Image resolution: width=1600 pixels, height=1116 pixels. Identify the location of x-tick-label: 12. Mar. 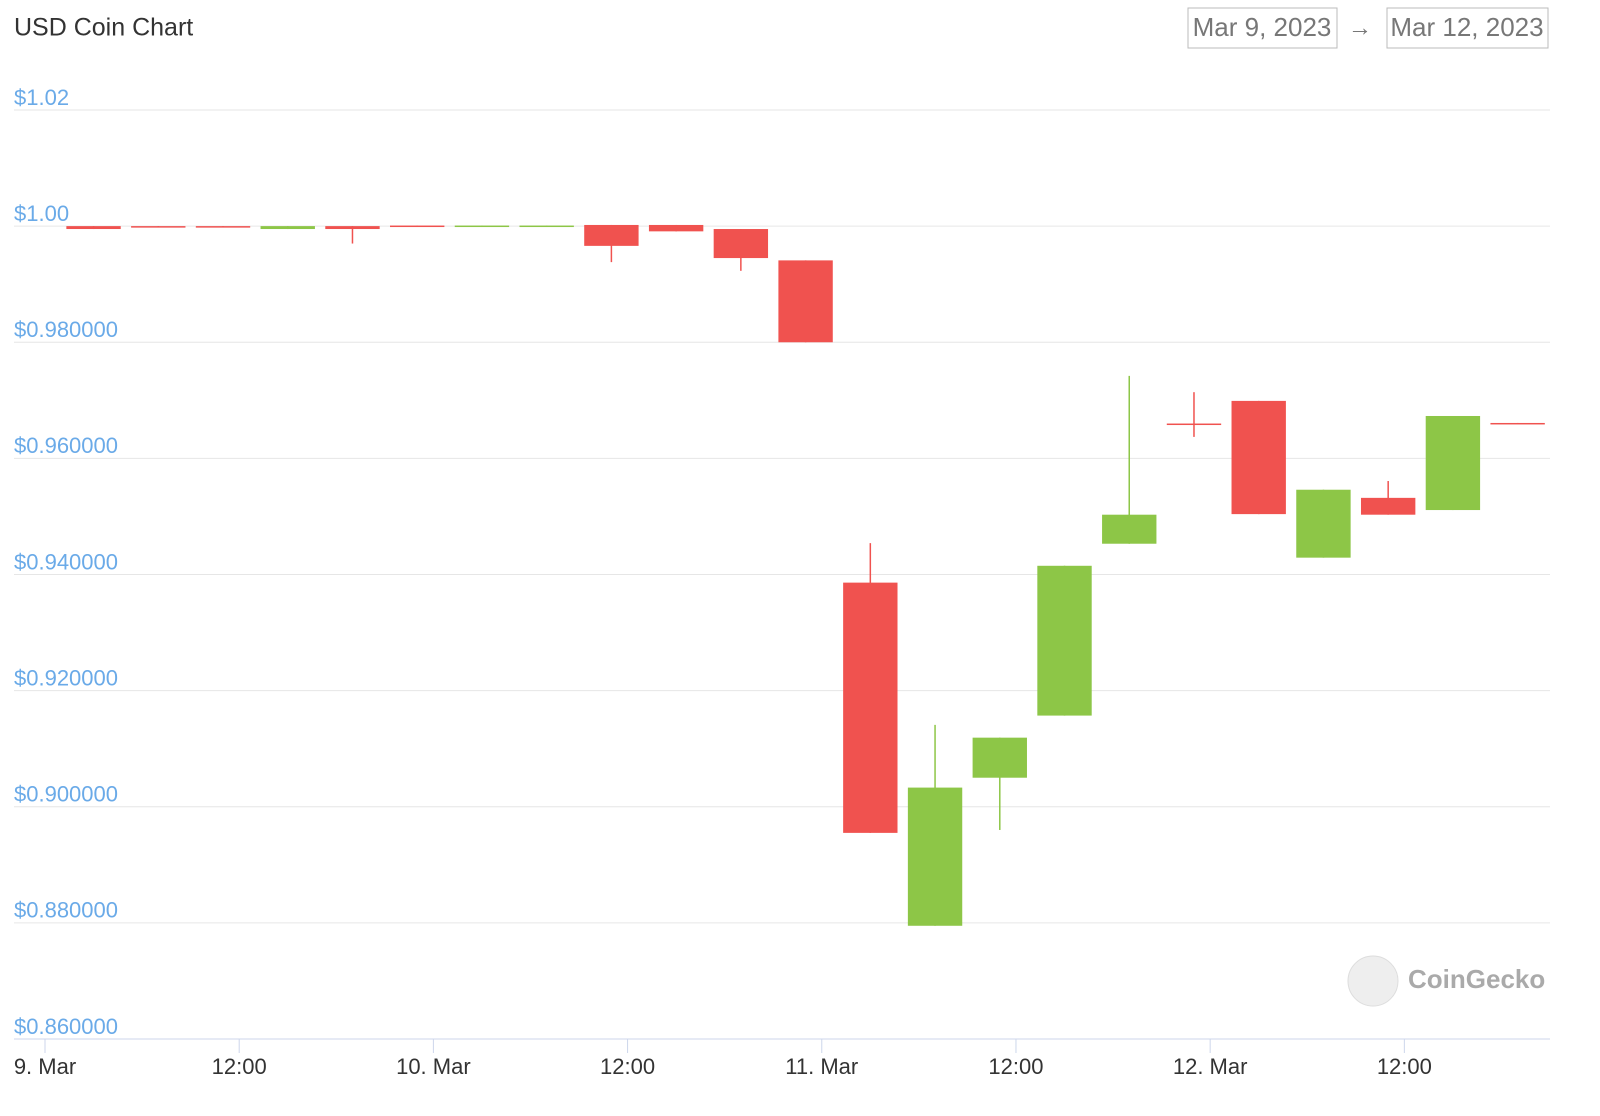
(1210, 1066).